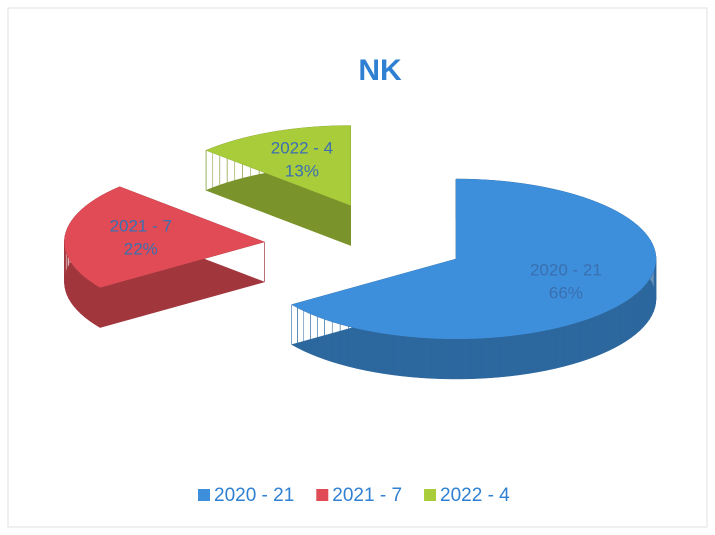 The image size is (715, 535). I want to click on data-label-value: 66%, so click(566, 292).